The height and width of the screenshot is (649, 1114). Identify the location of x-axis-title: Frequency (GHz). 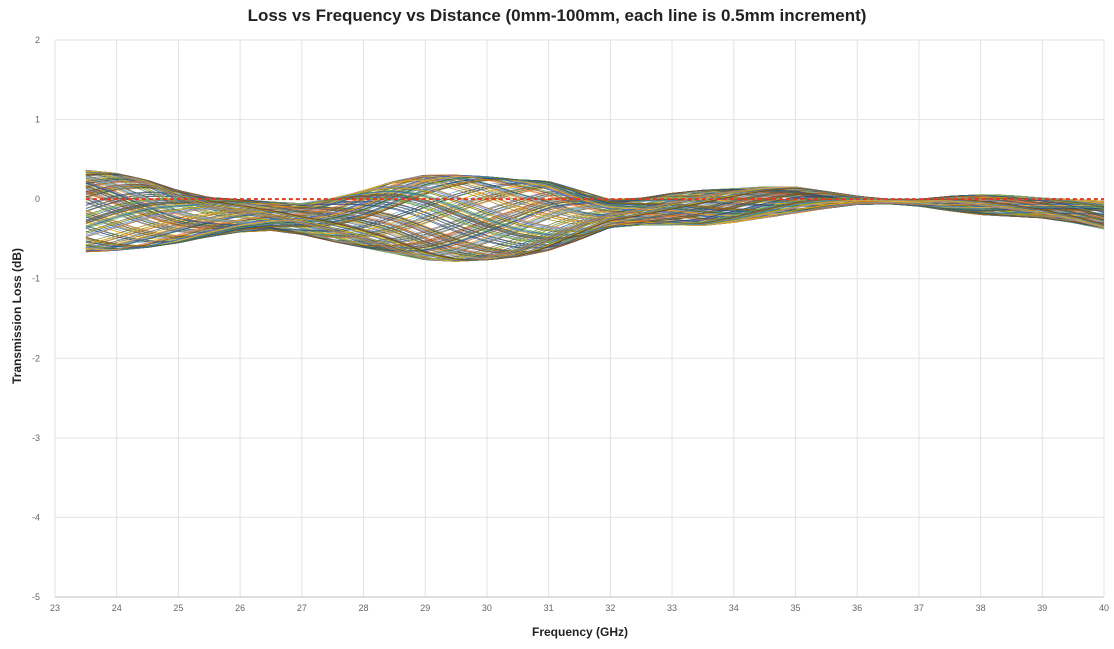
(579, 632).